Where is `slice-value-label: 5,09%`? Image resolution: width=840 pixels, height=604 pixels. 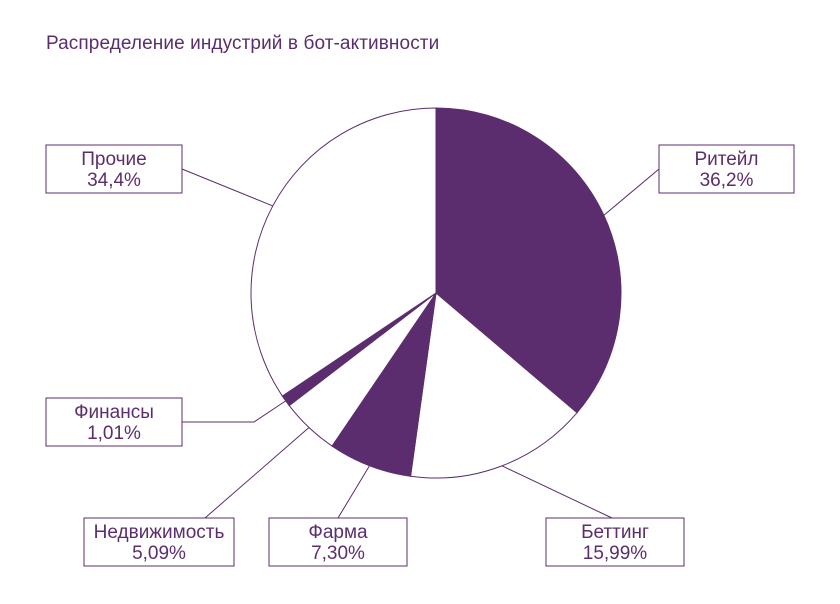
slice-value-label: 5,09% is located at coordinates (159, 553).